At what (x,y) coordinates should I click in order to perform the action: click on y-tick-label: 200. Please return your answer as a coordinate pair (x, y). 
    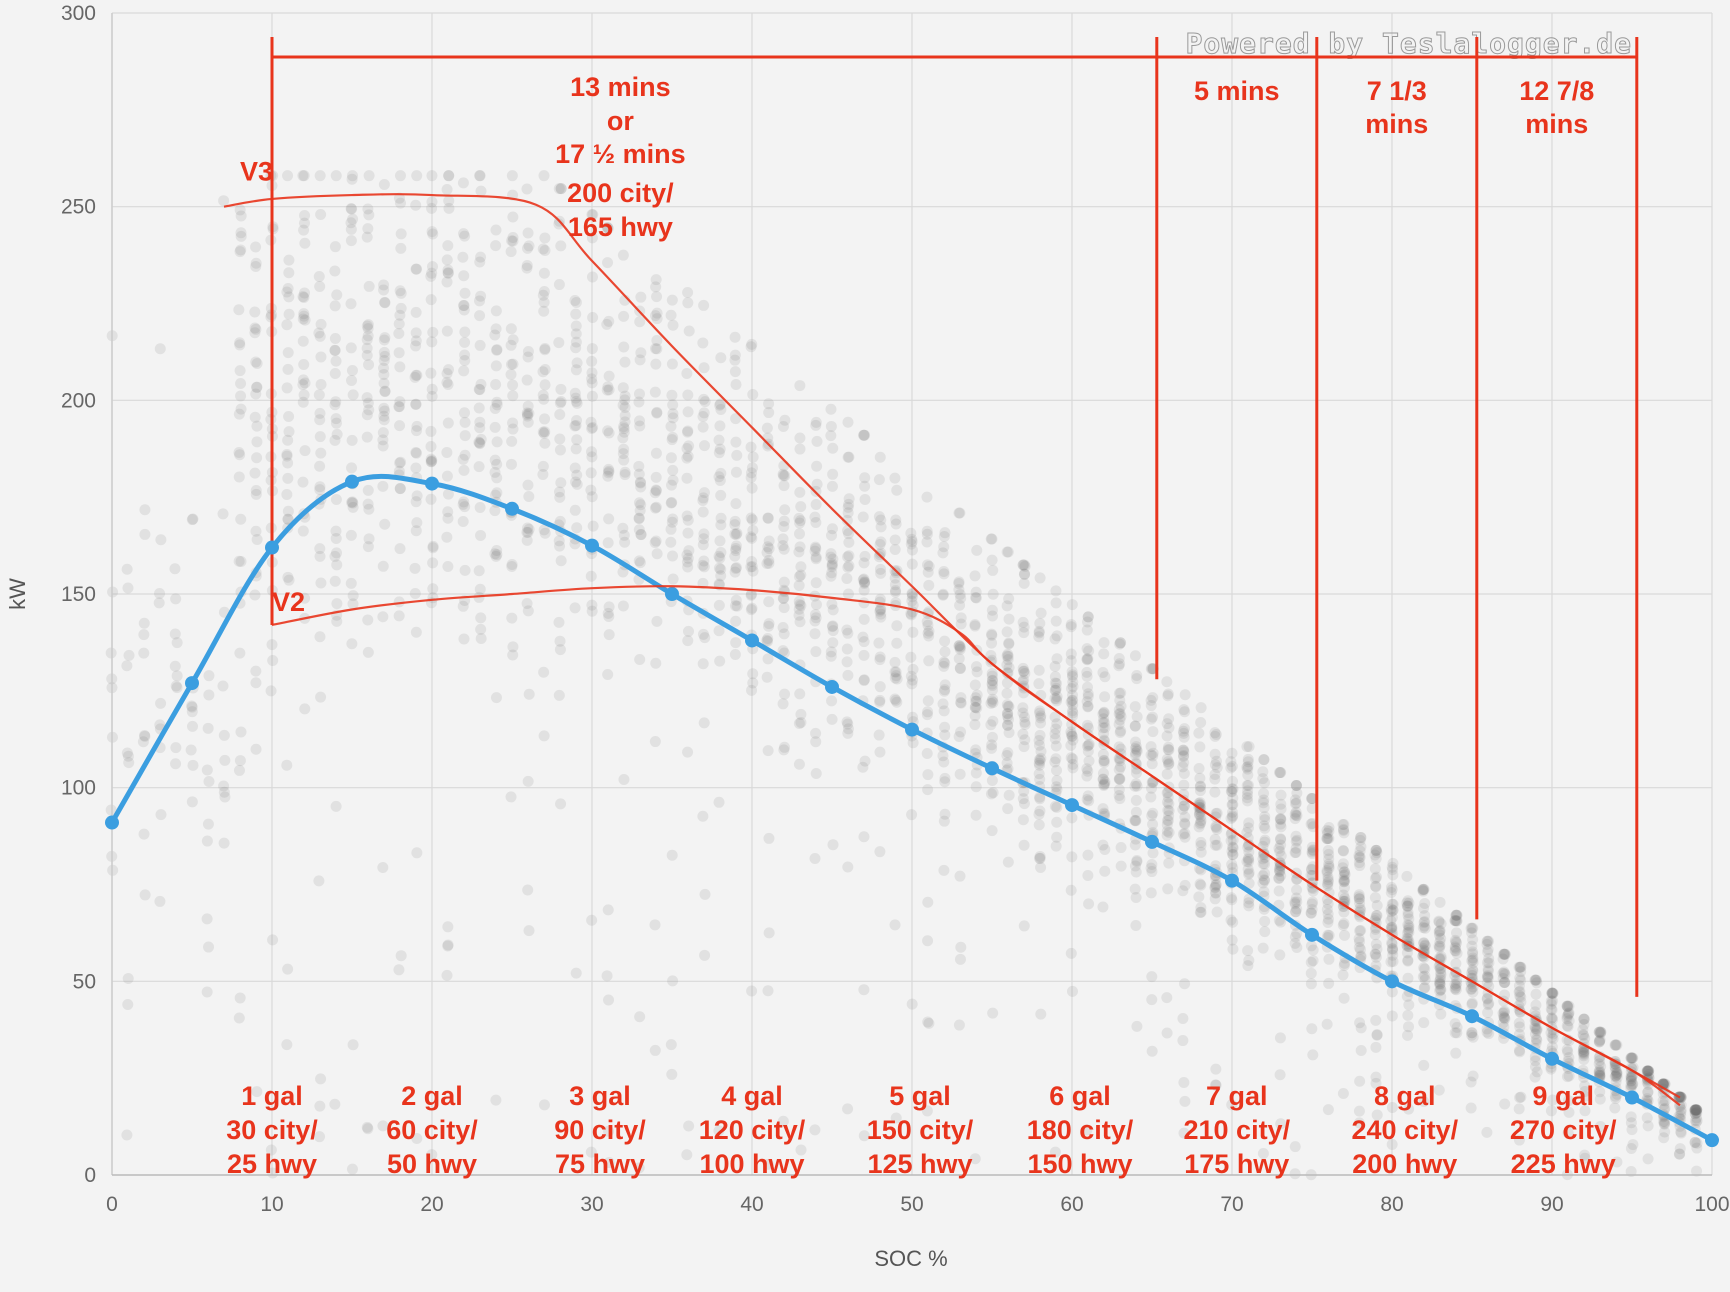
    Looking at the image, I should click on (78, 400).